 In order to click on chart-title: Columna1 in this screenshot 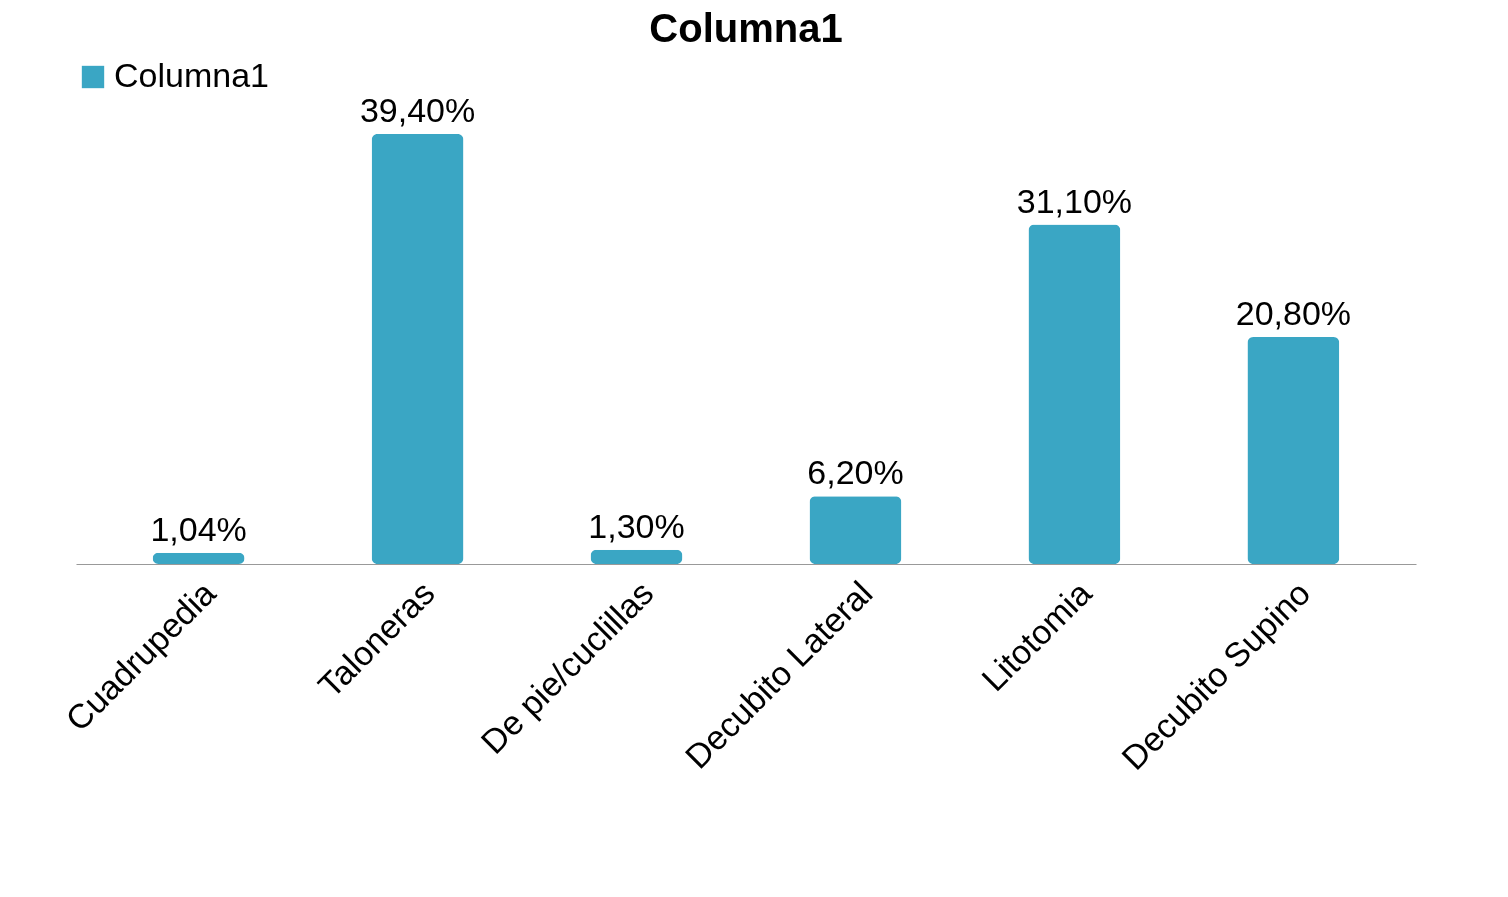, I will do `click(746, 28)`.